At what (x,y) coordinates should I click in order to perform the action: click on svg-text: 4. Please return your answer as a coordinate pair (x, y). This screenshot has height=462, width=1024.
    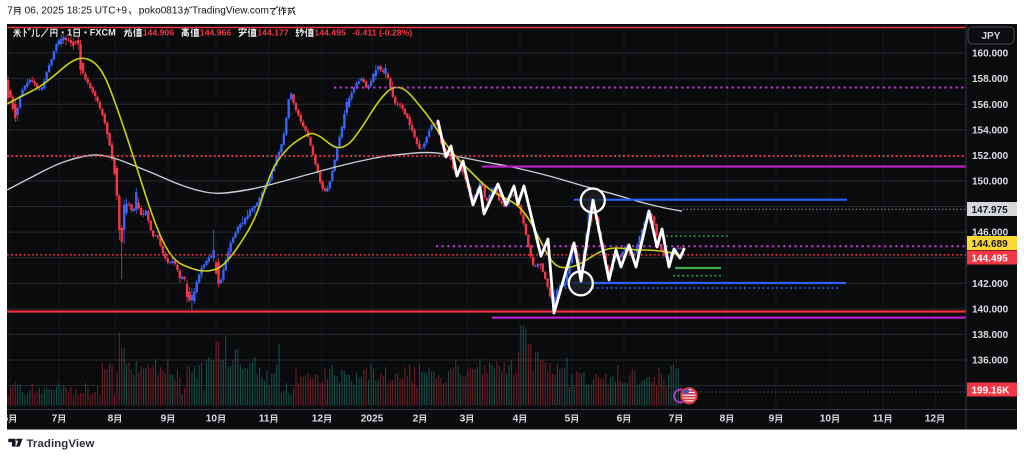
    Looking at the image, I should click on (516, 419).